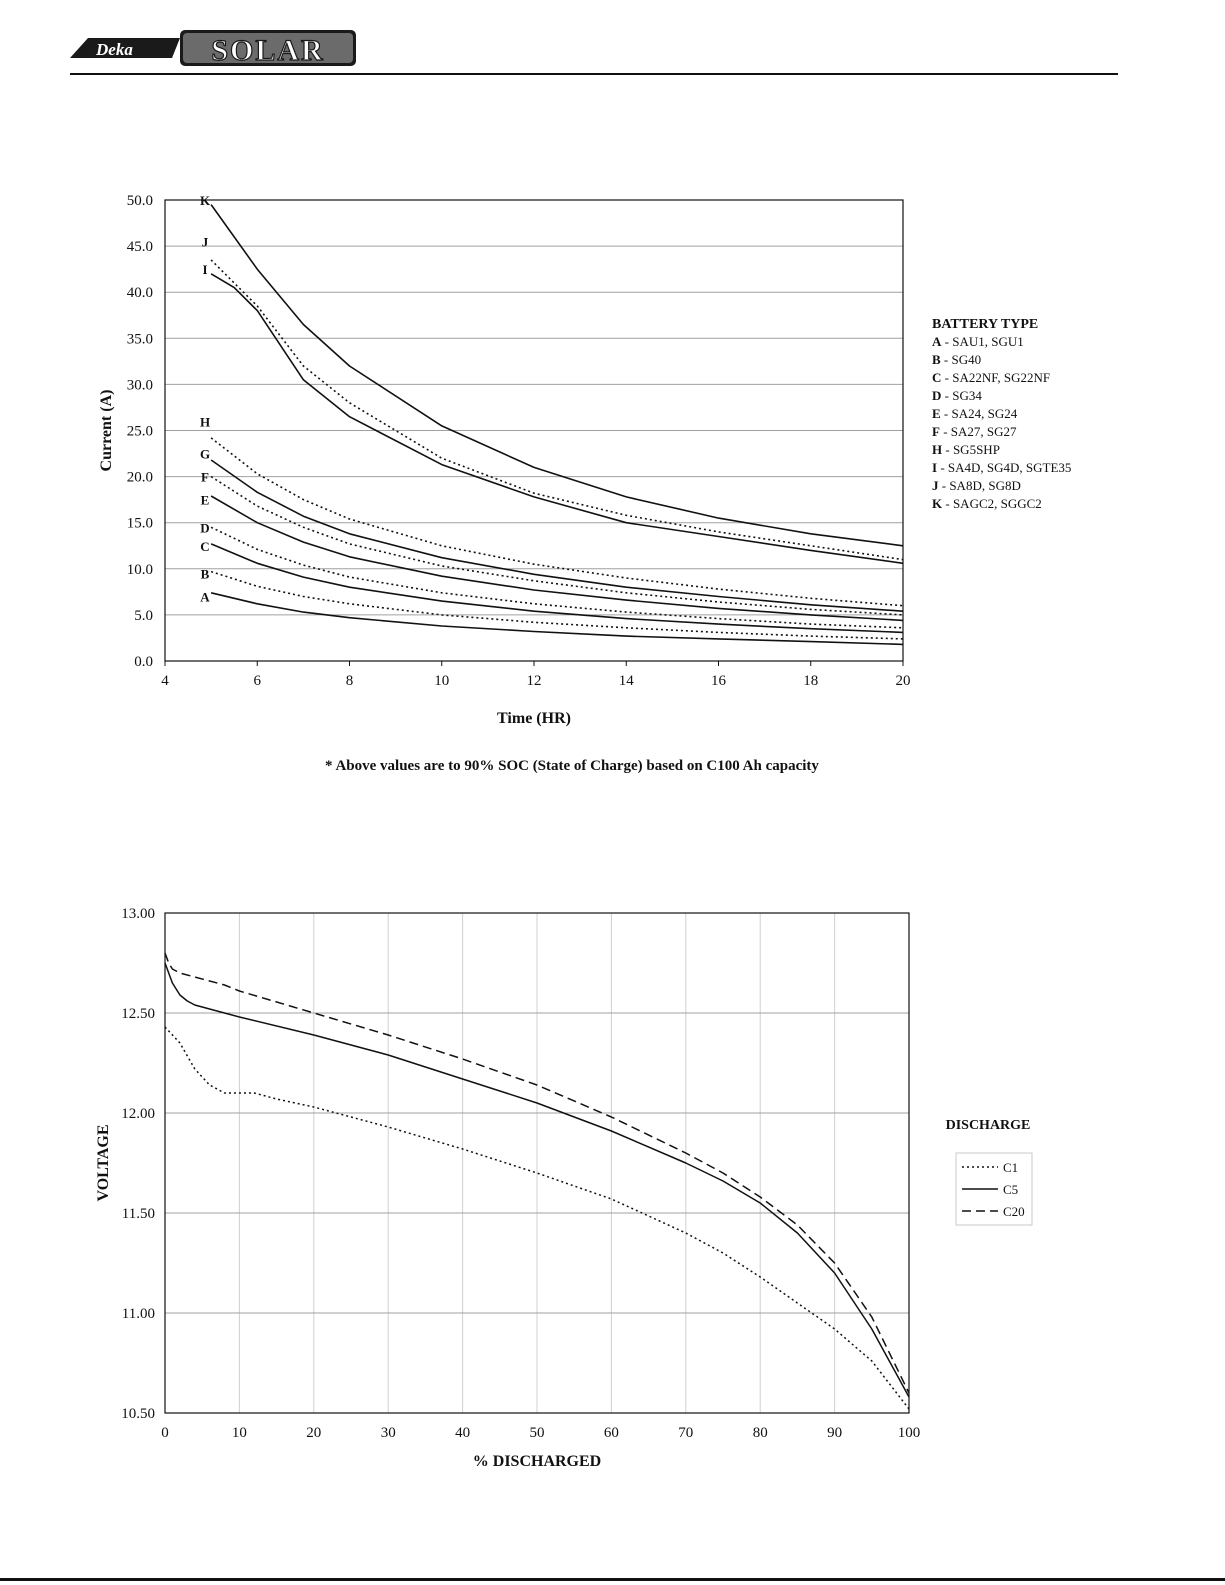 This screenshot has width=1225, height=1585. What do you see at coordinates (982, 341) in the screenshot?
I see `legend-entry-desc: - SAU1, SGU1` at bounding box center [982, 341].